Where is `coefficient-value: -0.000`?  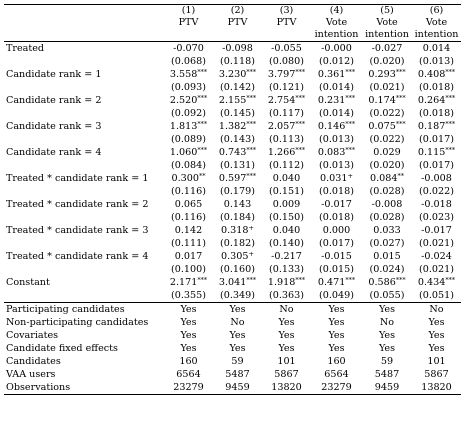 coefficient-value: -0.000 is located at coordinates (336, 48).